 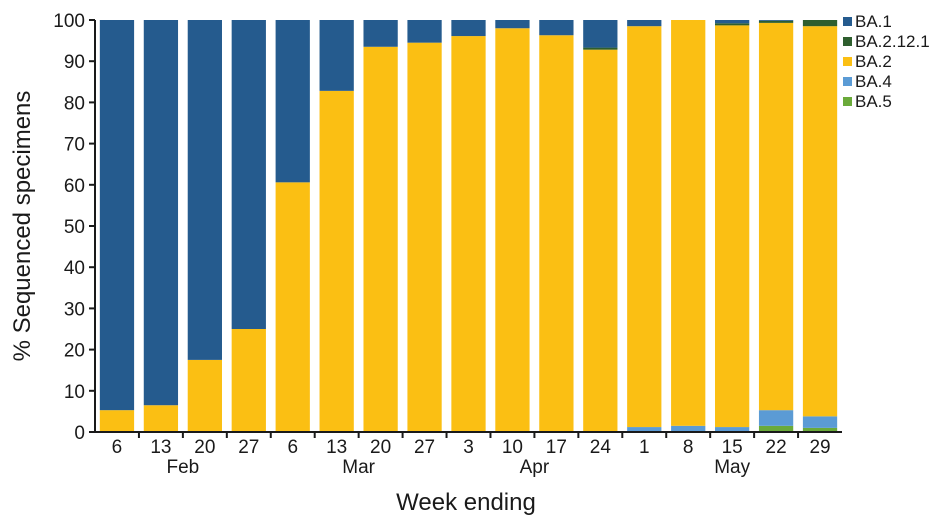 What do you see at coordinates (204, 447) in the screenshot?
I see `x-tick-label-2: 20` at bounding box center [204, 447].